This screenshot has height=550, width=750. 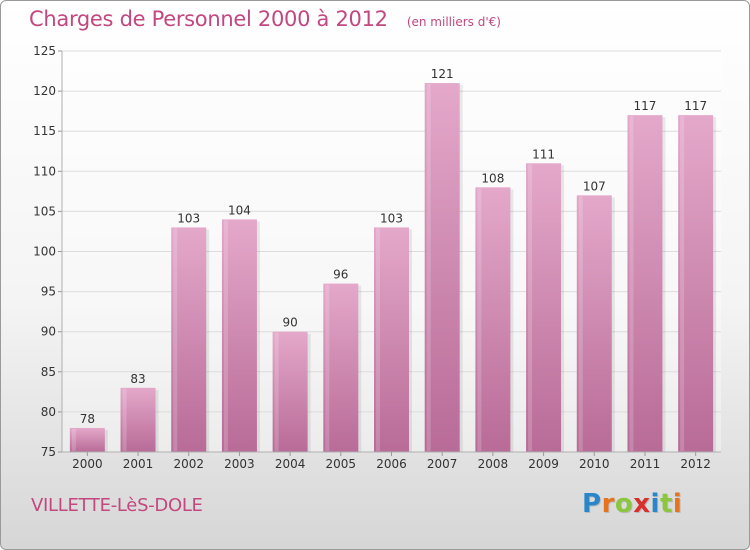 What do you see at coordinates (189, 339) in the screenshot?
I see `bar-2002` at bounding box center [189, 339].